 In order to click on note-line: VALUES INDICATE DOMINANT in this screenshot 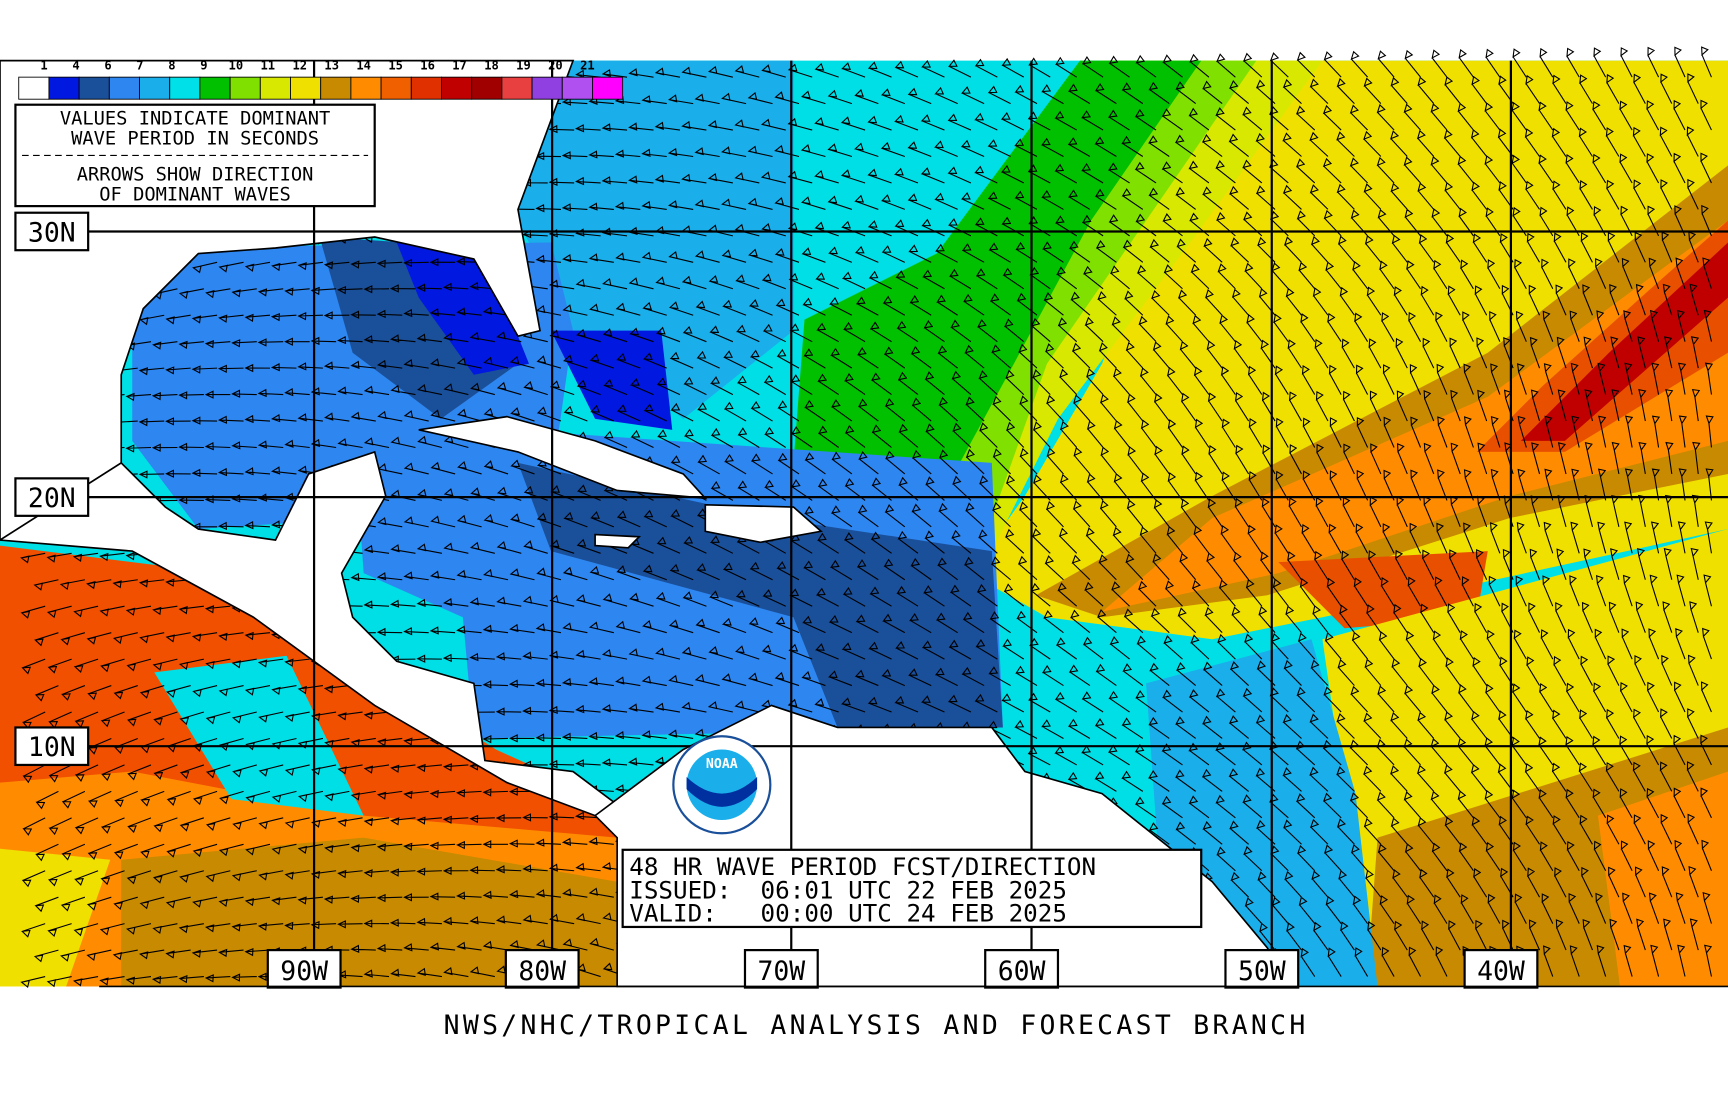, I will do `click(195, 119)`.